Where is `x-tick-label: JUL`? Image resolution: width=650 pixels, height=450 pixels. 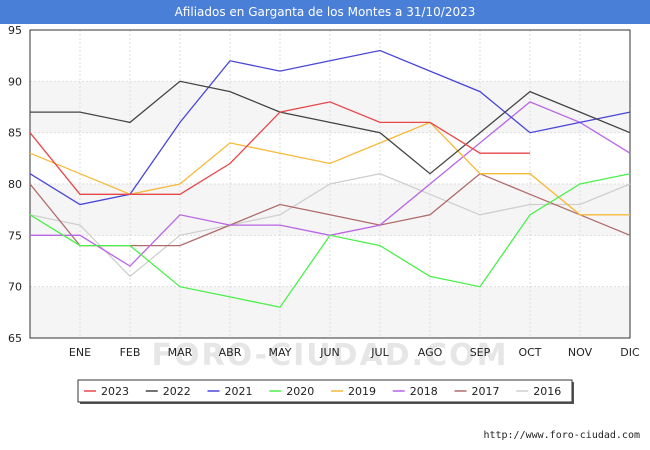 x-tick-label: JUL is located at coordinates (379, 352).